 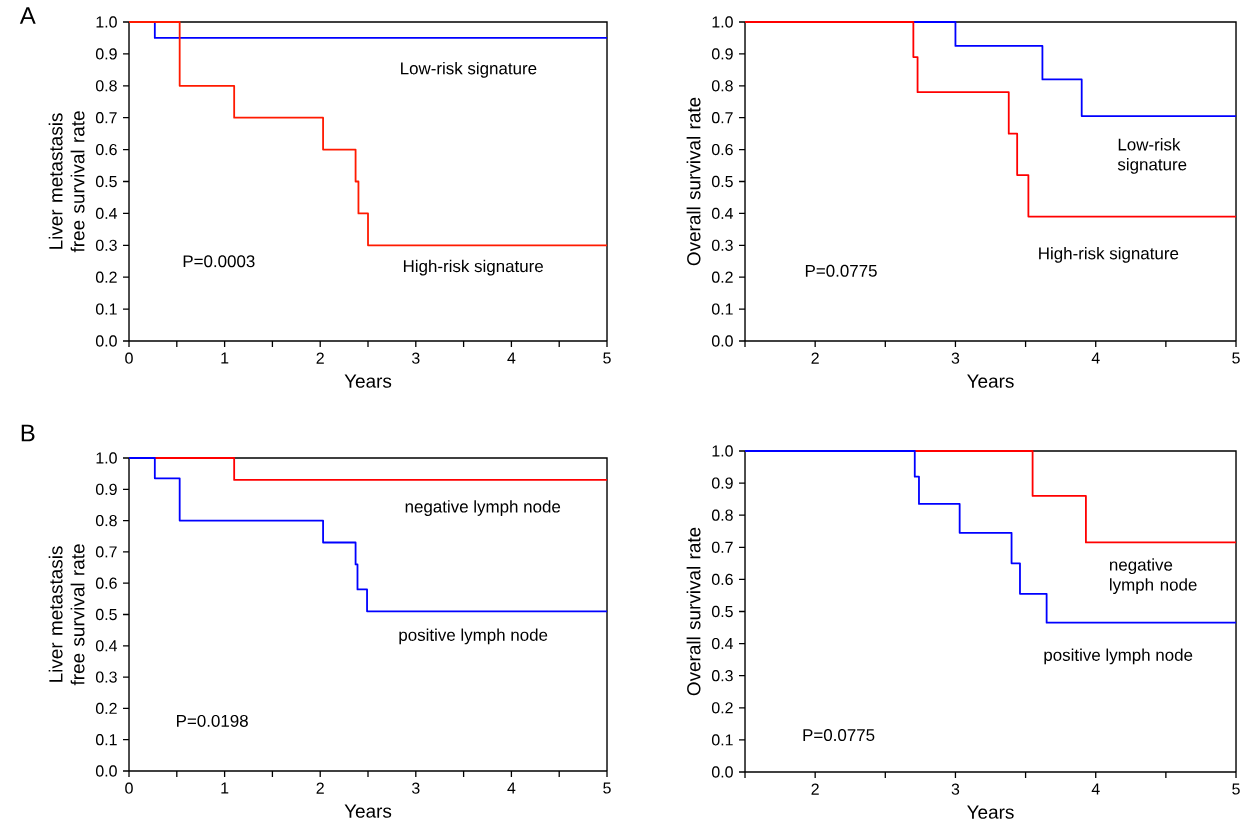 What do you see at coordinates (212, 720) in the screenshot?
I see `annotation: P=0.0198` at bounding box center [212, 720].